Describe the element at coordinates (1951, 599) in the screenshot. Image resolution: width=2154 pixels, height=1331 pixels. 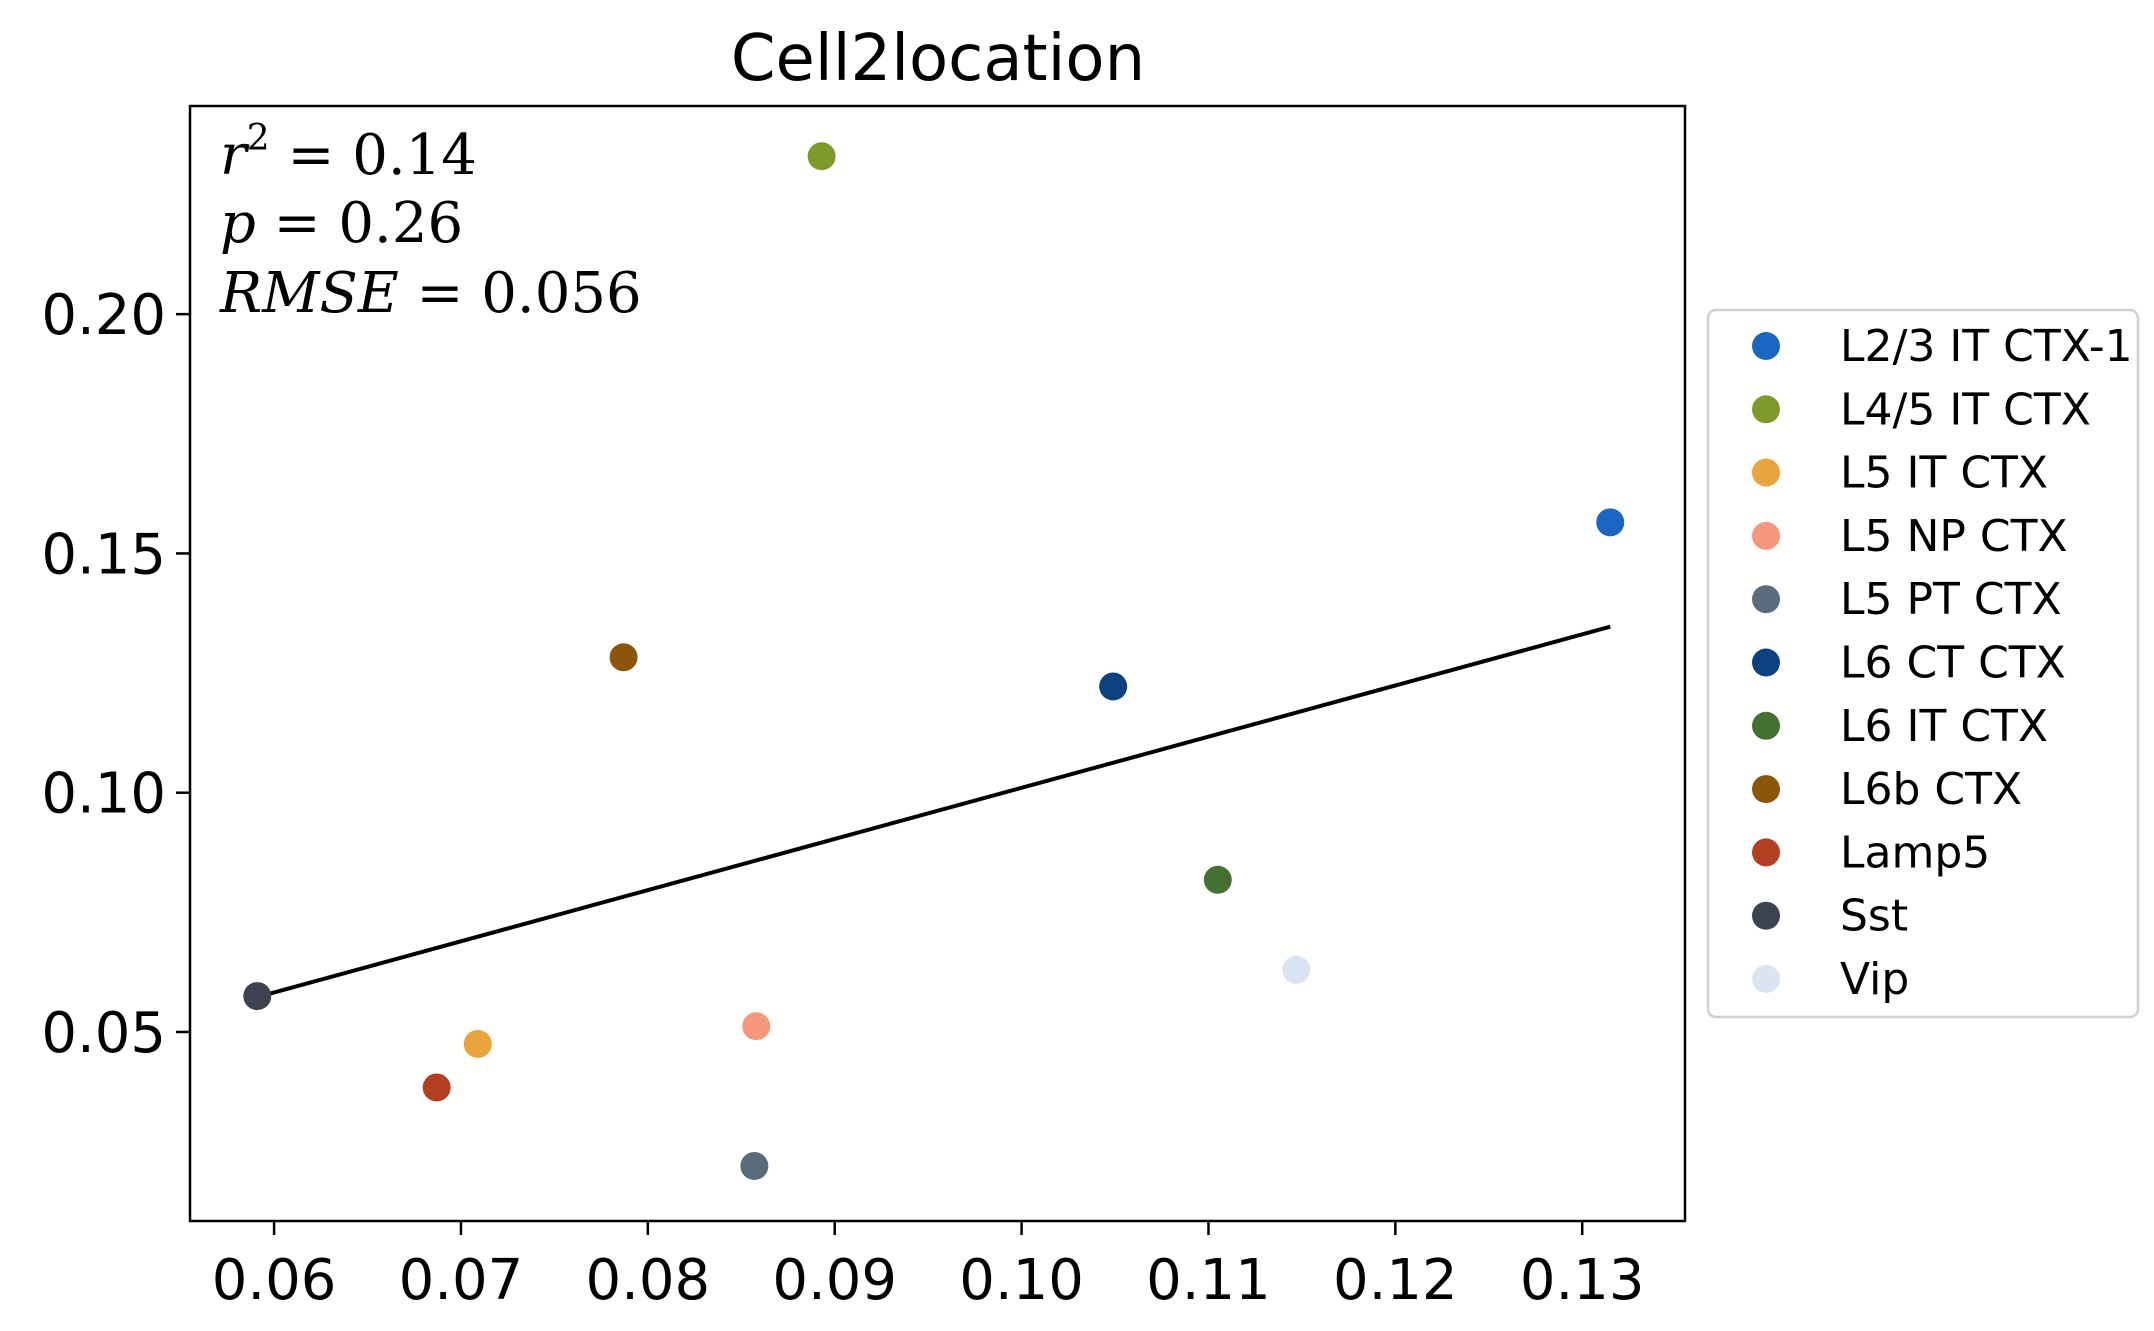
I see `legend-label: L5 PT CTX` at that location.